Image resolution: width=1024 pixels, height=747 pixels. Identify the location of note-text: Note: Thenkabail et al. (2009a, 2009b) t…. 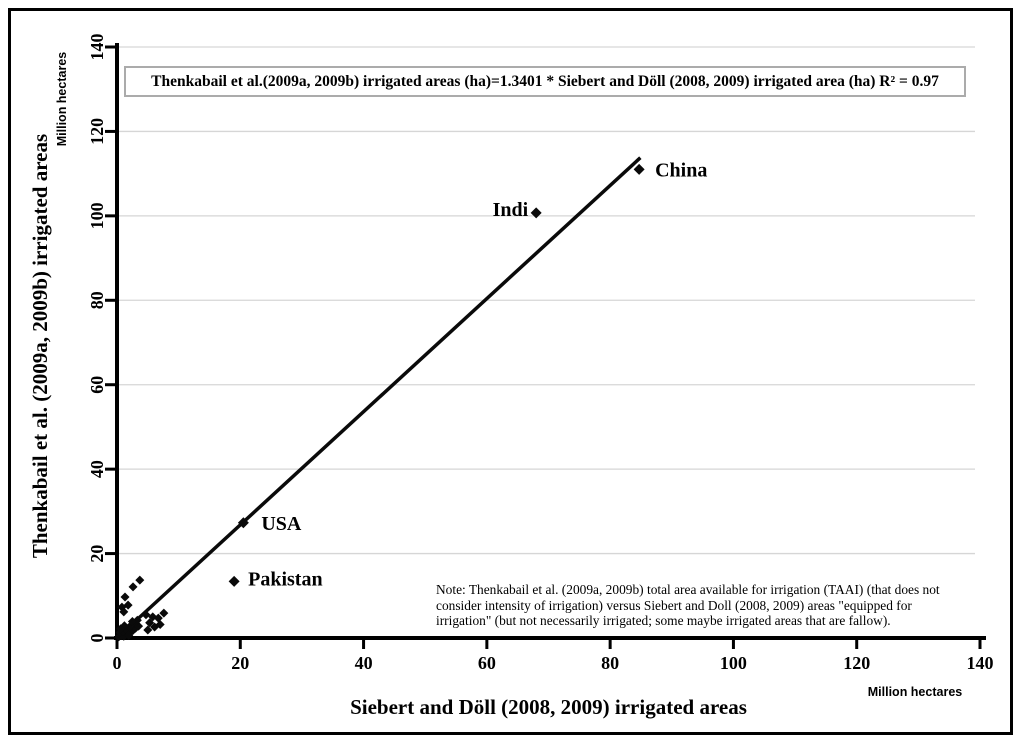
(714, 605).